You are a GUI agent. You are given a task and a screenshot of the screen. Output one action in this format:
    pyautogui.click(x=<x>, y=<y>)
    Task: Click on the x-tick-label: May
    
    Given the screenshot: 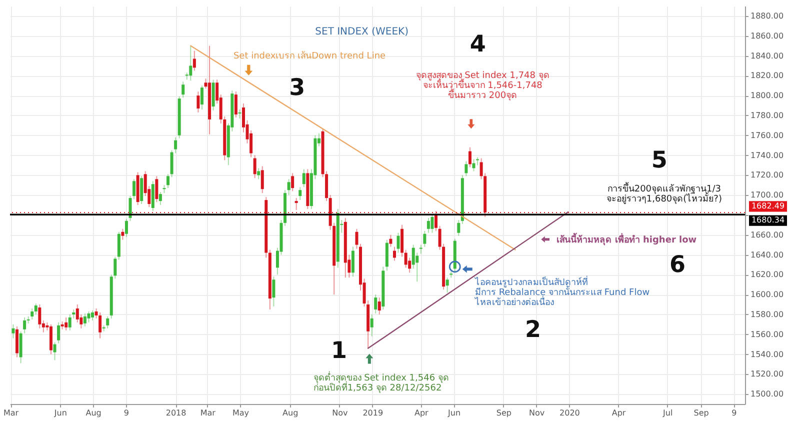 What is the action you would take?
    pyautogui.click(x=241, y=413)
    